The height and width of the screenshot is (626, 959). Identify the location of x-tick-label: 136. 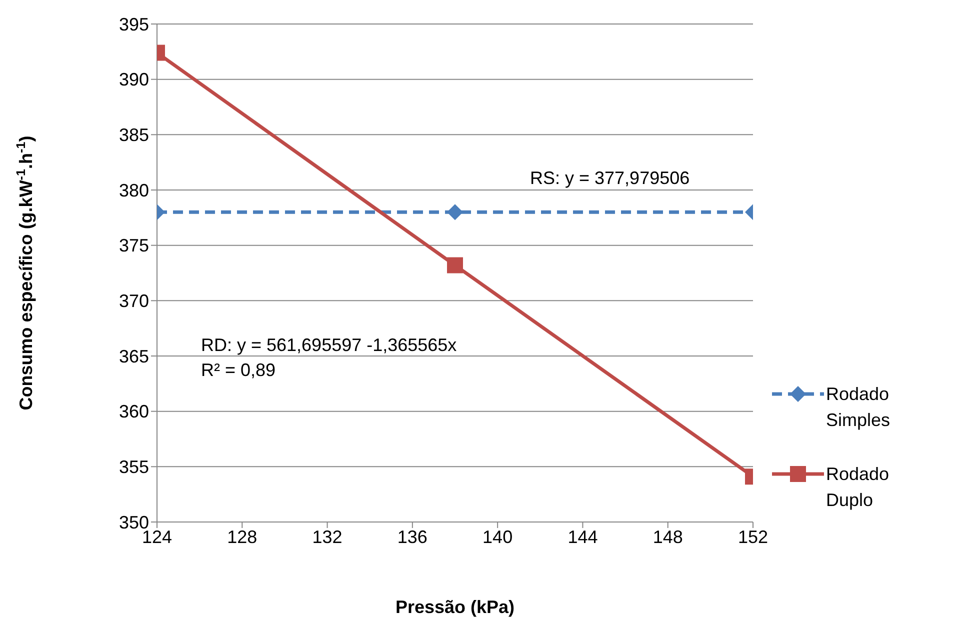
(412, 536).